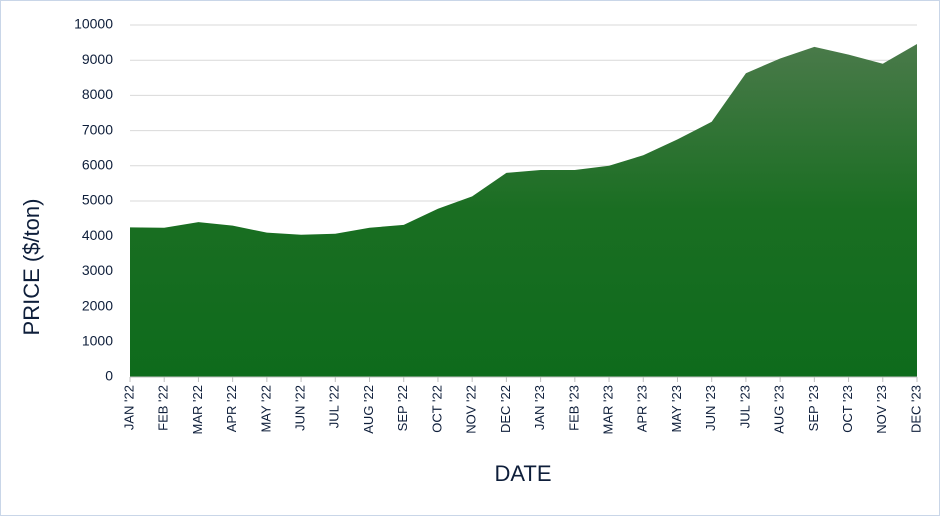  Describe the element at coordinates (539, 407) in the screenshot. I see `x-tick-label: JAN '23` at that location.